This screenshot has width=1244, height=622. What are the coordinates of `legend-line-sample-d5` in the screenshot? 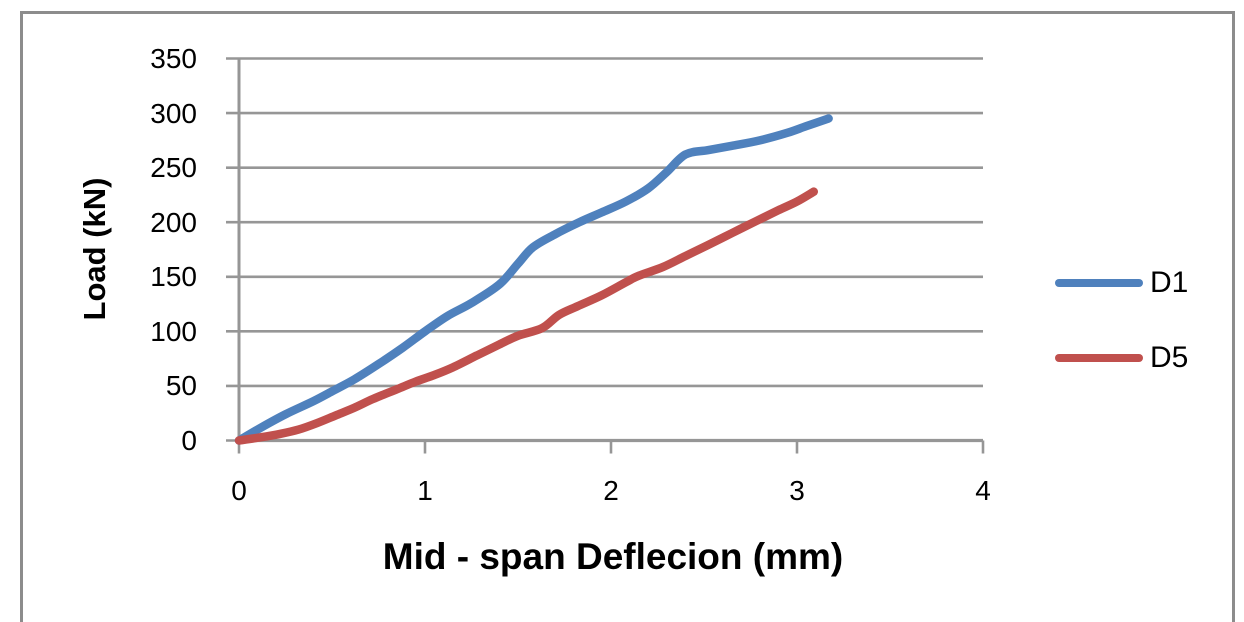 It's located at (1099, 358).